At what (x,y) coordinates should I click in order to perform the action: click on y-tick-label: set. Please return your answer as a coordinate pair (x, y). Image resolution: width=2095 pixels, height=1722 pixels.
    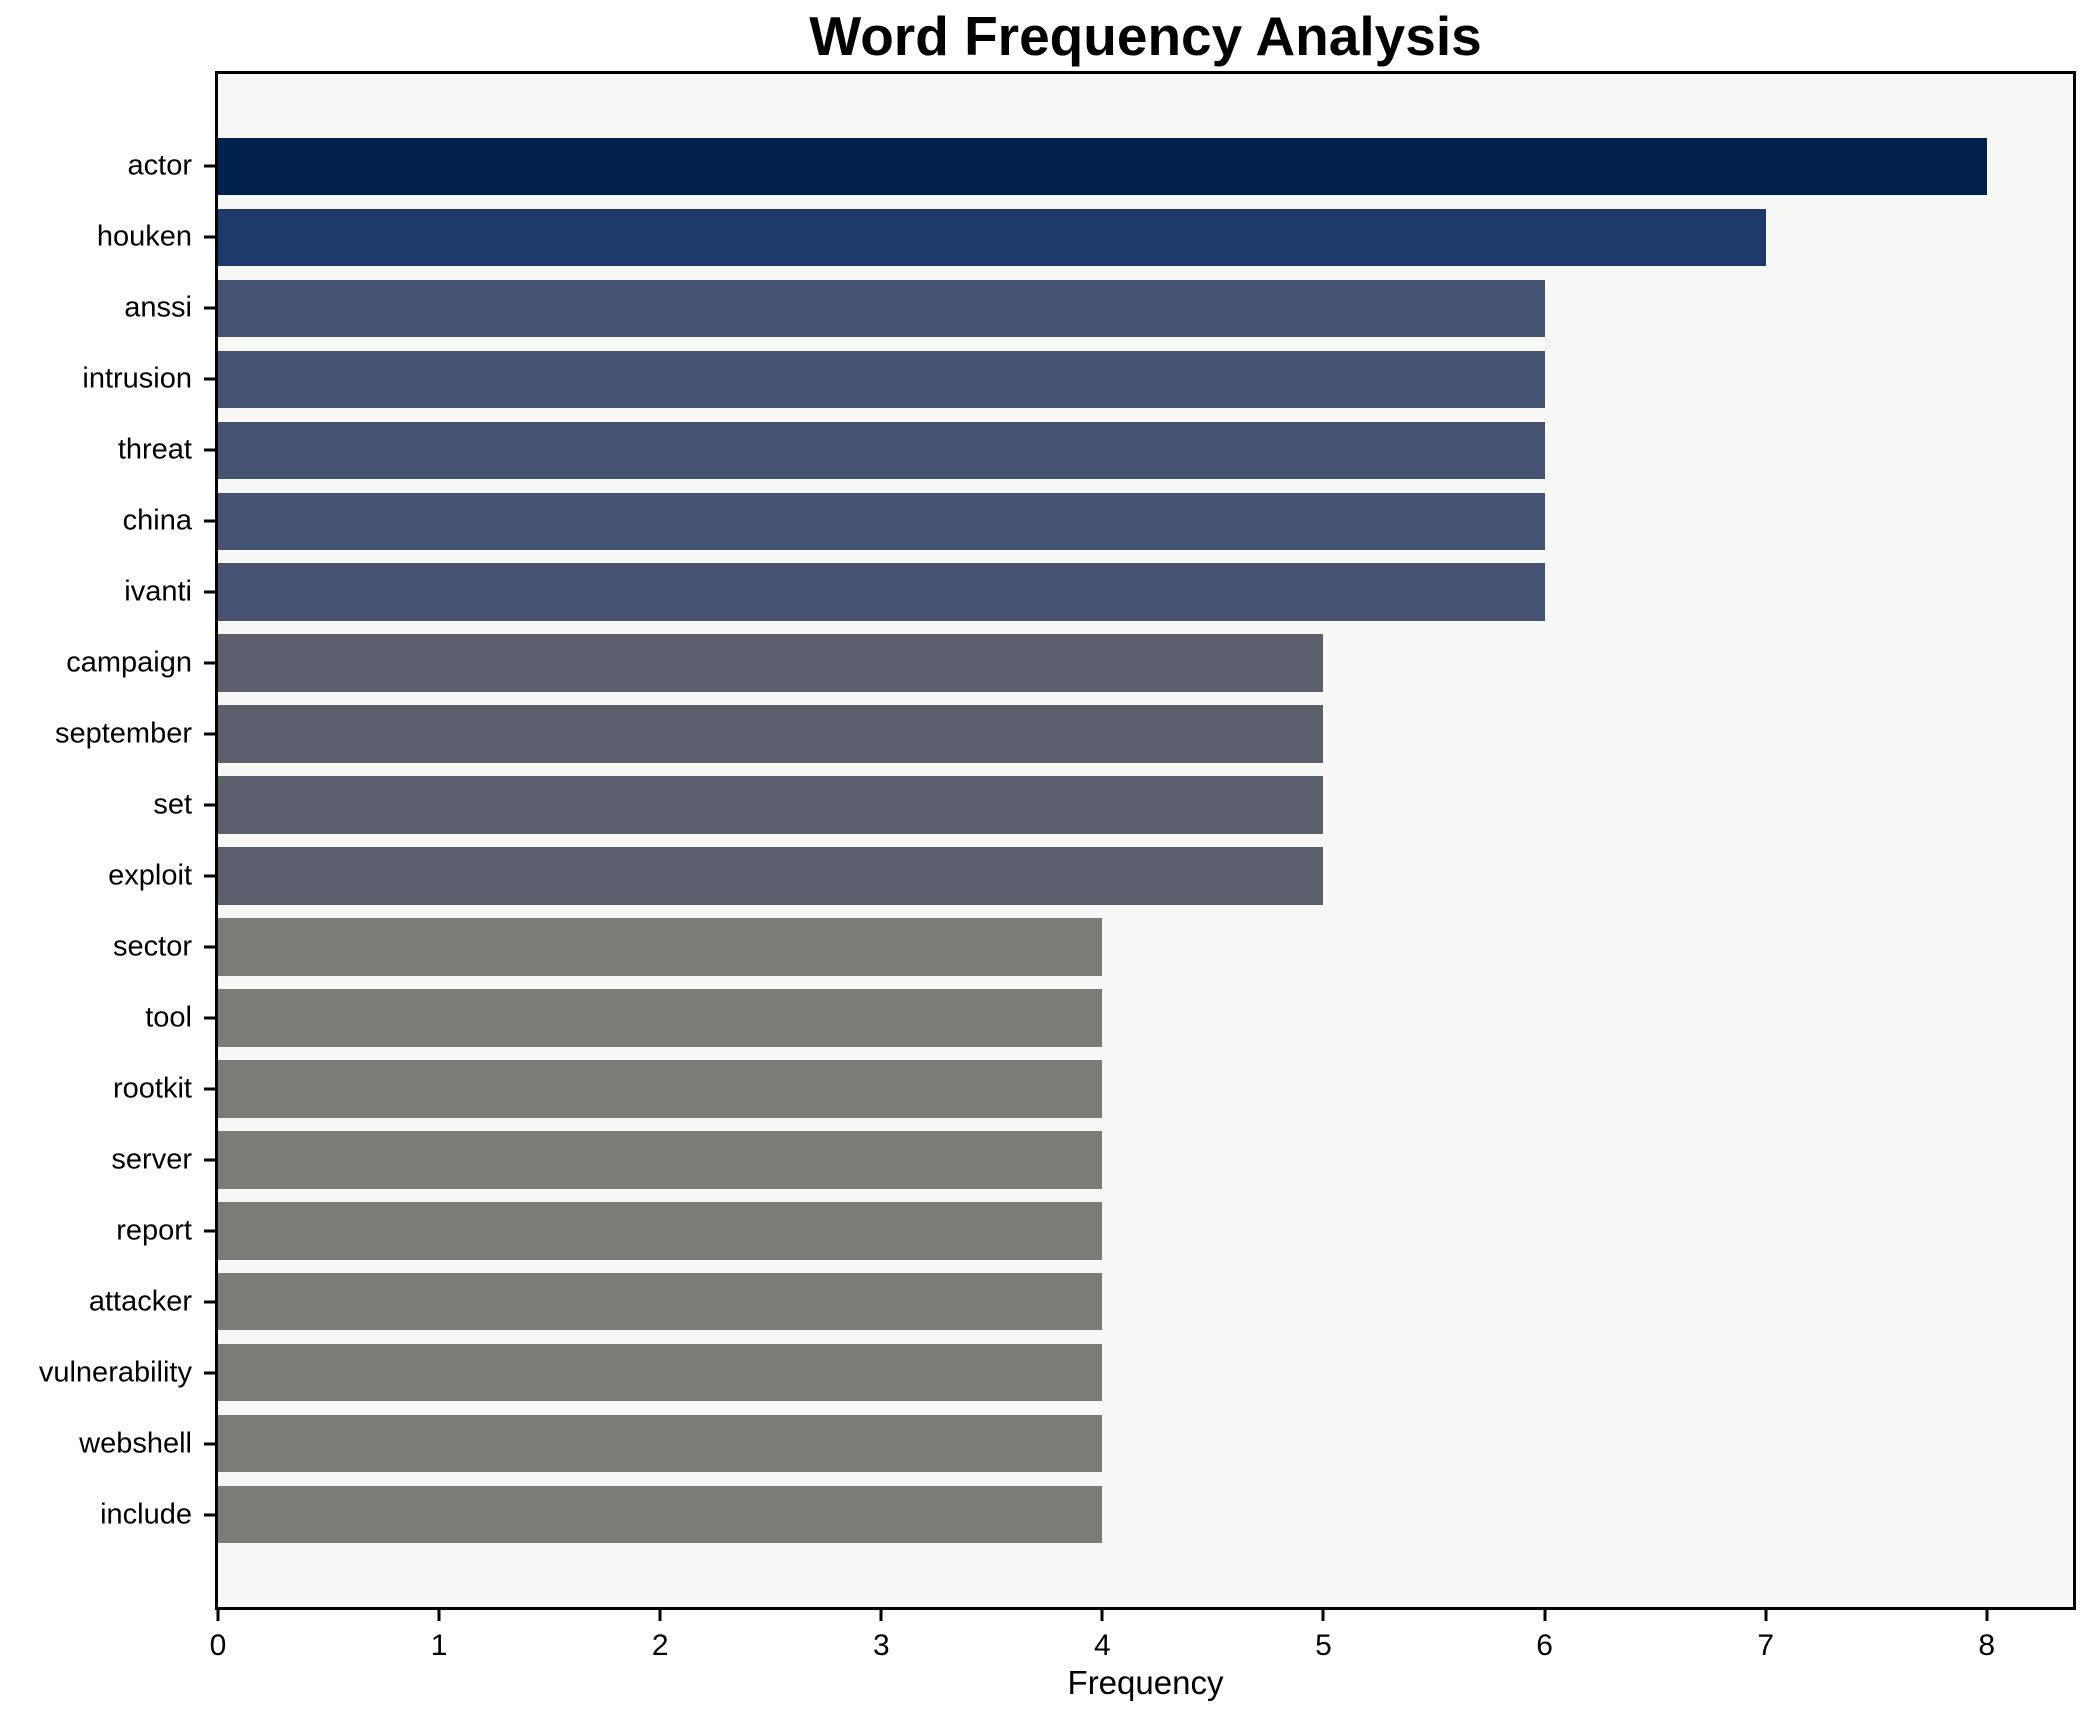
    Looking at the image, I should click on (172, 804).